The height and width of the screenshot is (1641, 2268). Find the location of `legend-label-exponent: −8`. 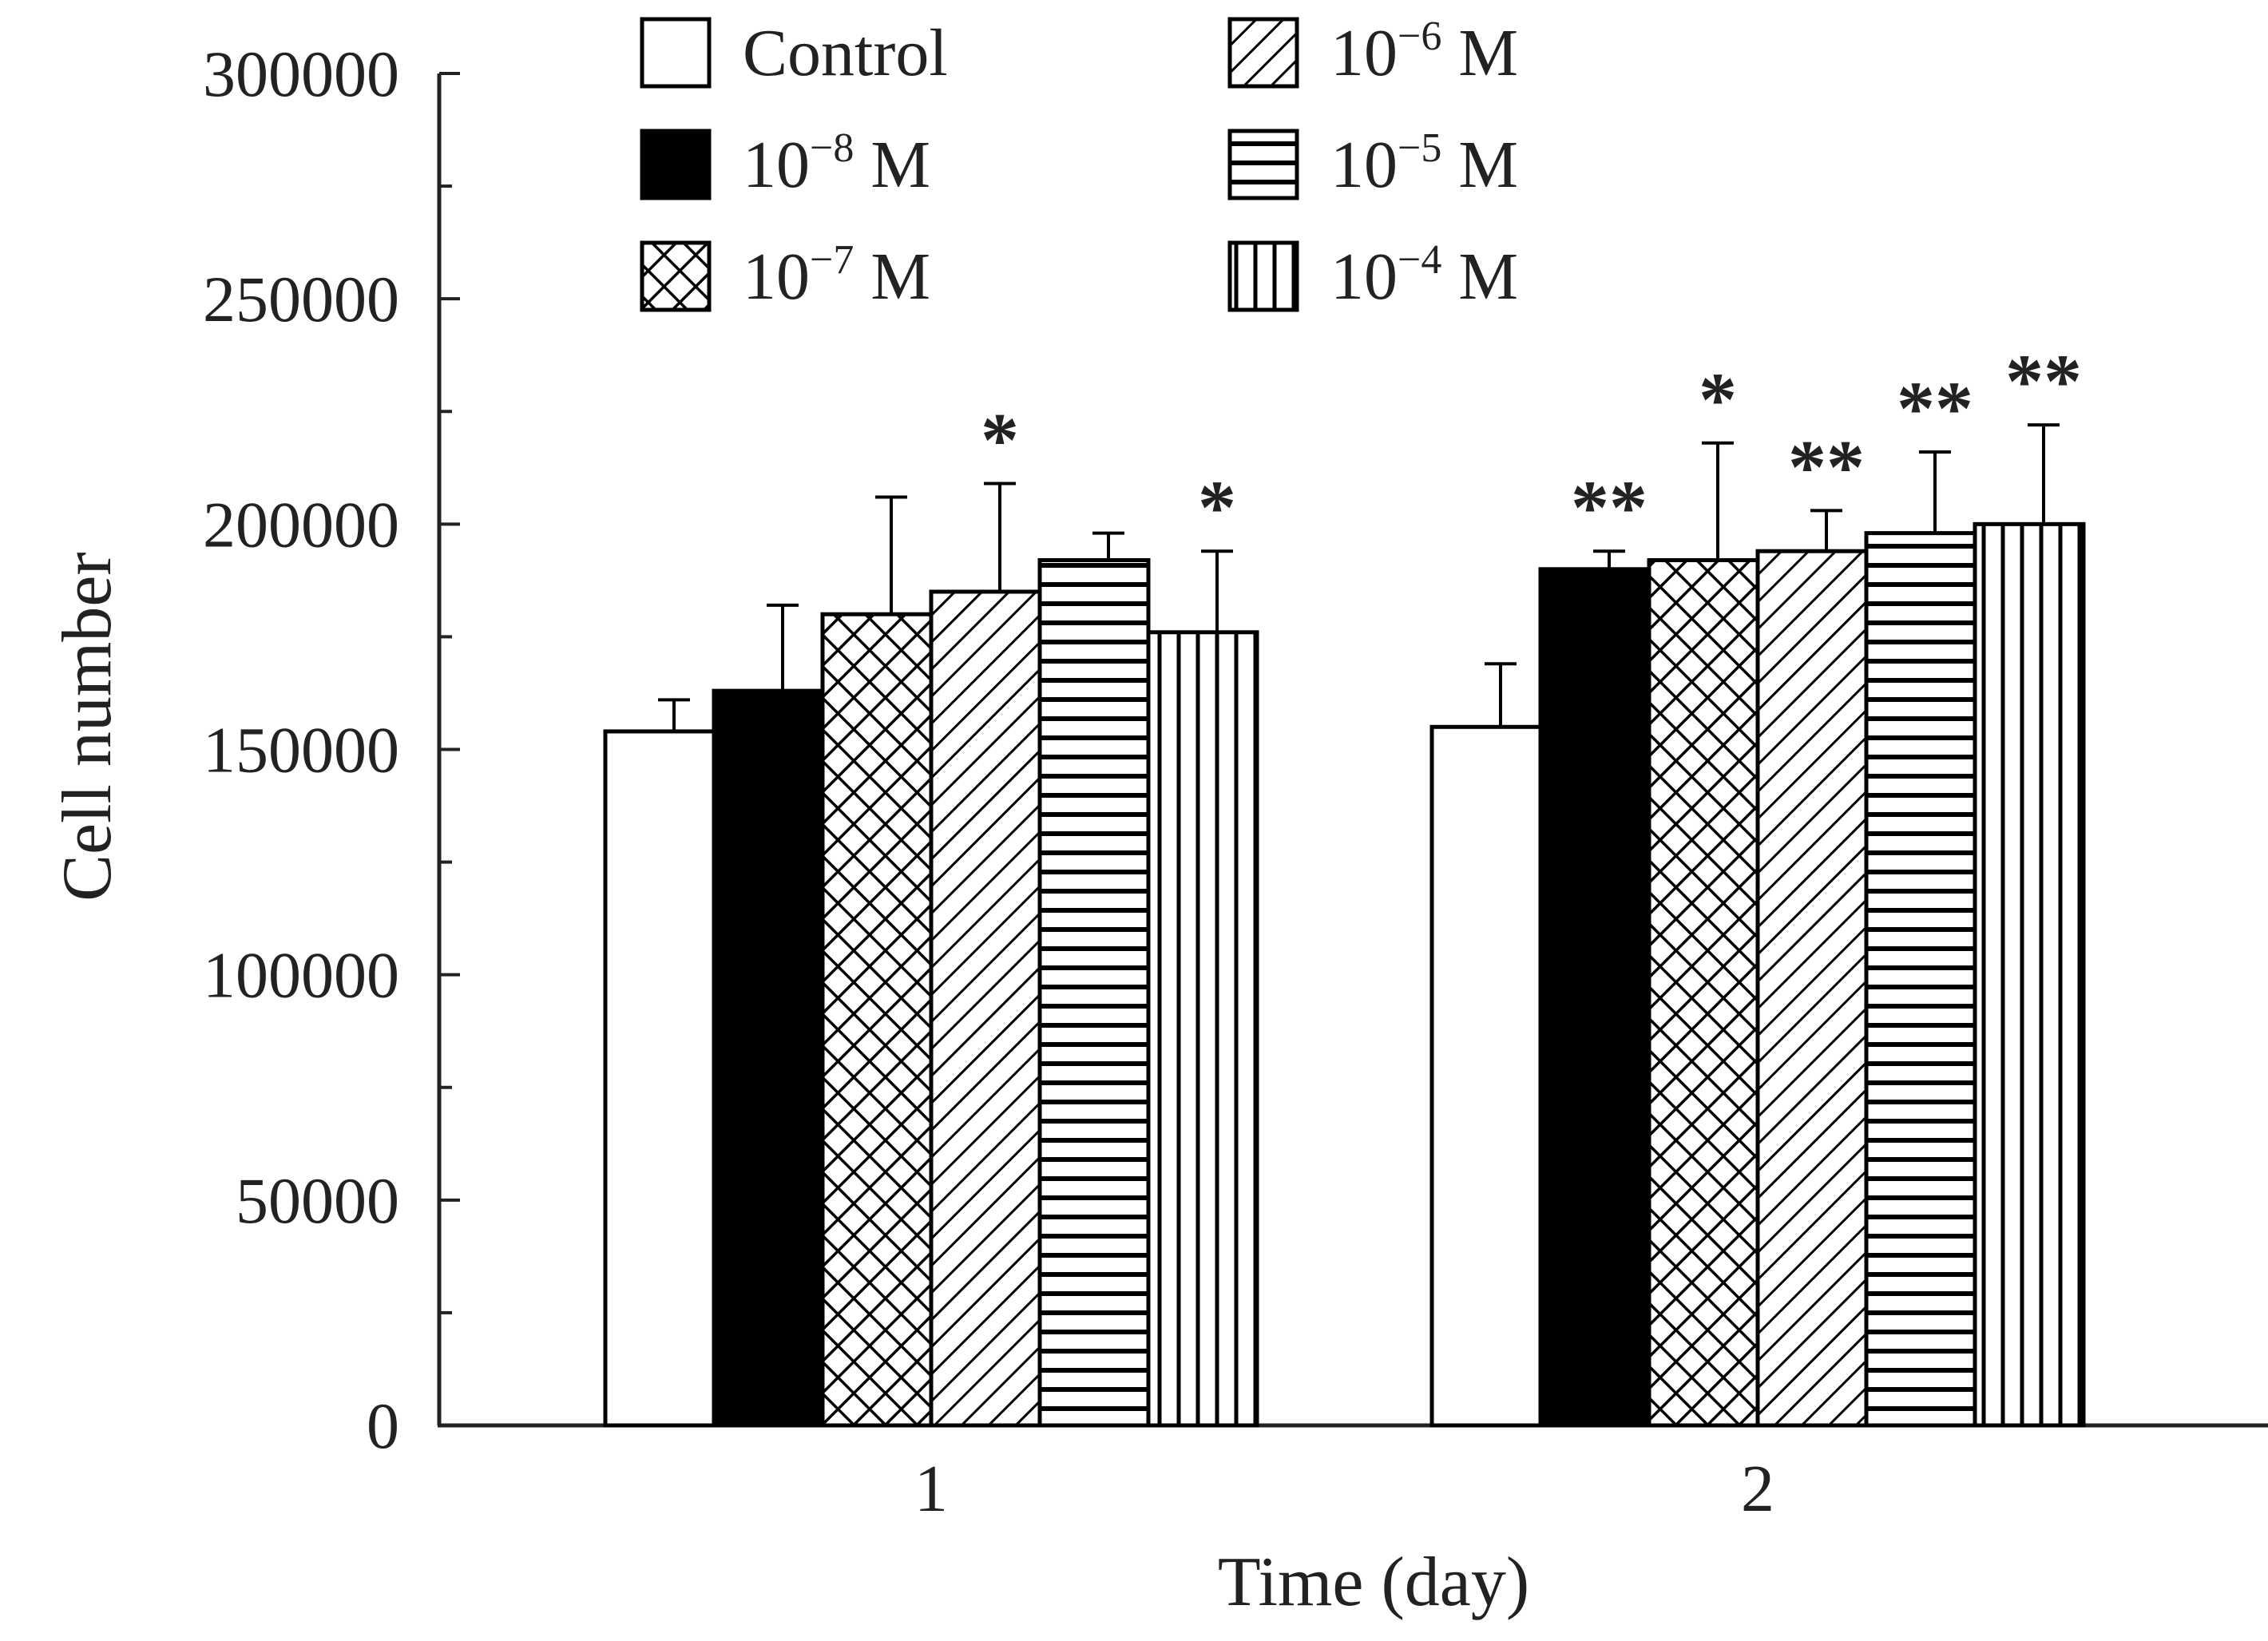

legend-label-exponent: −8 is located at coordinates (832, 148).